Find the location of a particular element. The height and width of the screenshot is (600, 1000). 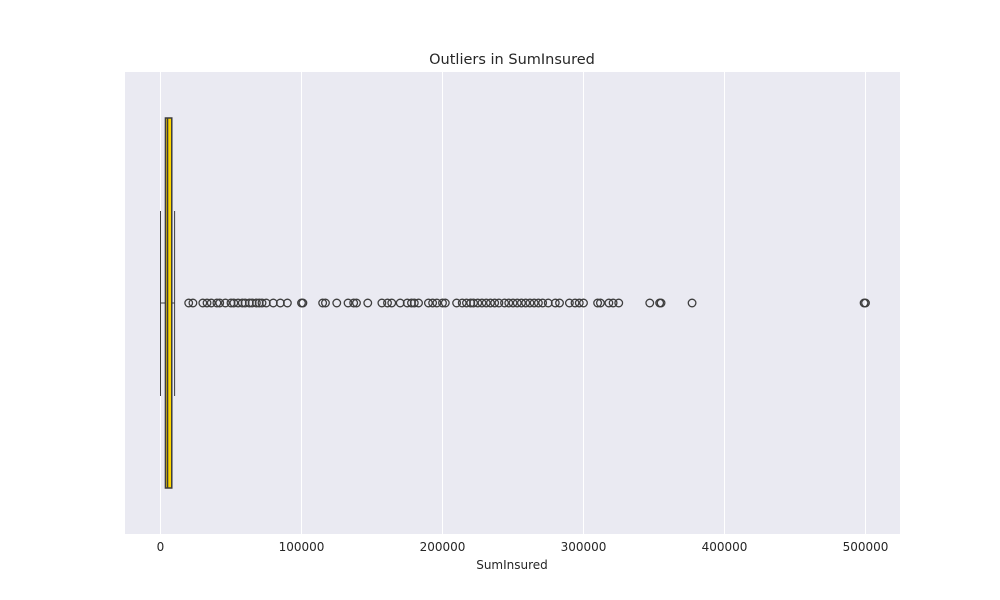

iqr-box is located at coordinates (168, 303).